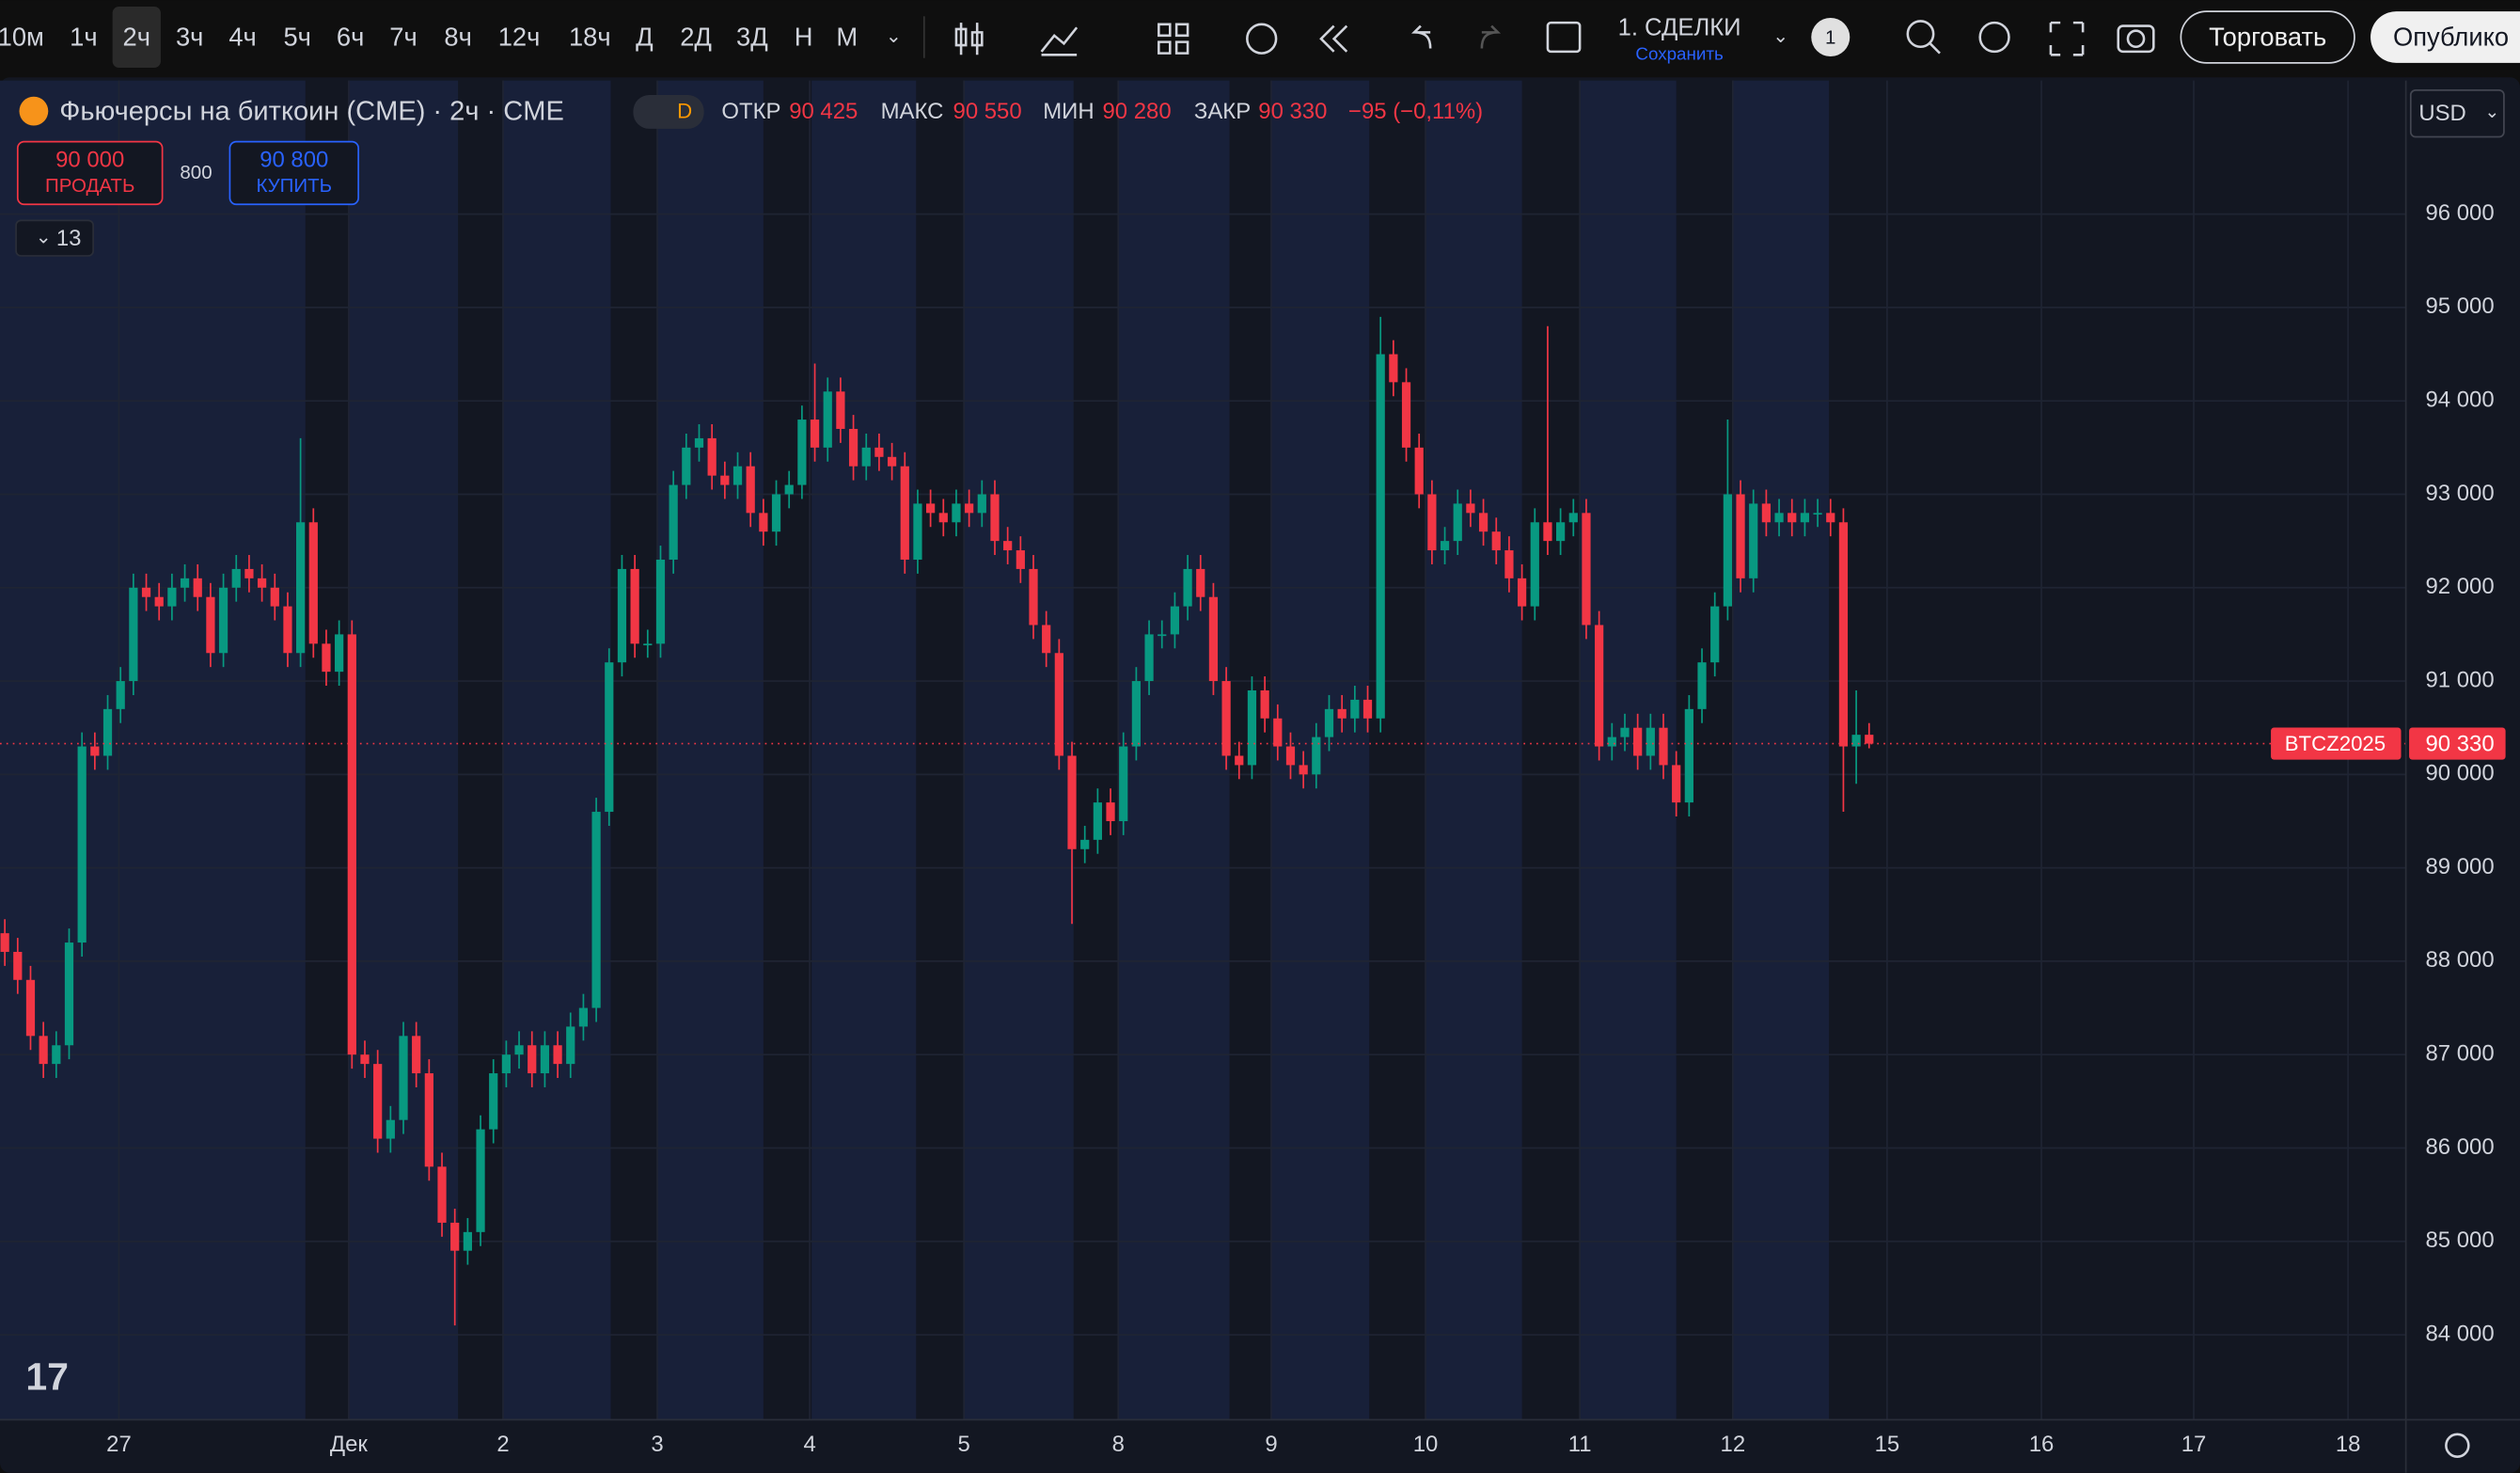  I want to click on buy-button, so click(294, 173).